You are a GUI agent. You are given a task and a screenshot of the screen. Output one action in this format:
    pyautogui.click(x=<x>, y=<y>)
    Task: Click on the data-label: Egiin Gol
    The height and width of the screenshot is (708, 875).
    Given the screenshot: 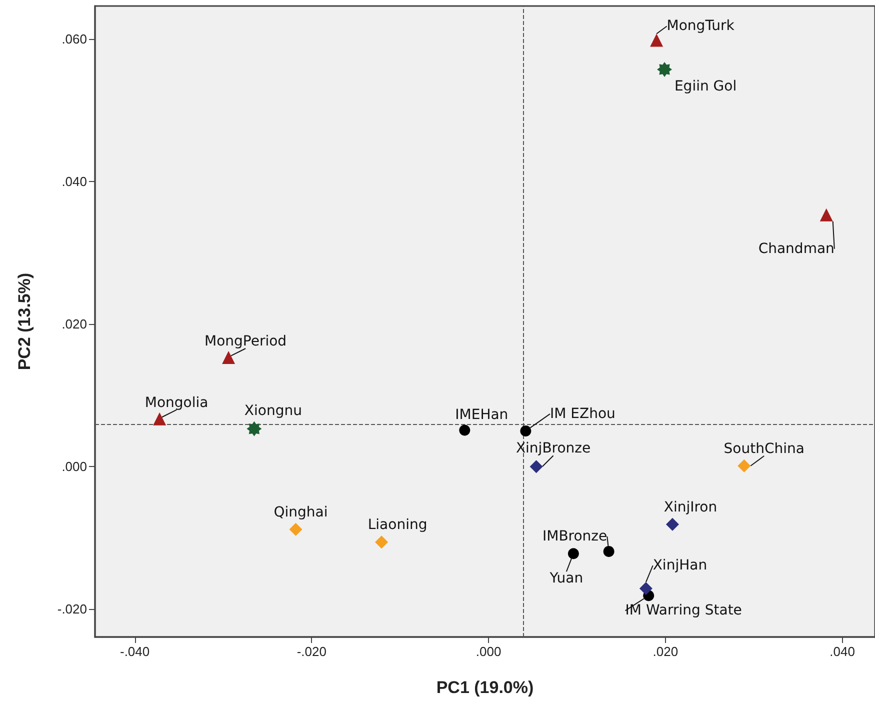 What is the action you would take?
    pyautogui.click(x=705, y=86)
    